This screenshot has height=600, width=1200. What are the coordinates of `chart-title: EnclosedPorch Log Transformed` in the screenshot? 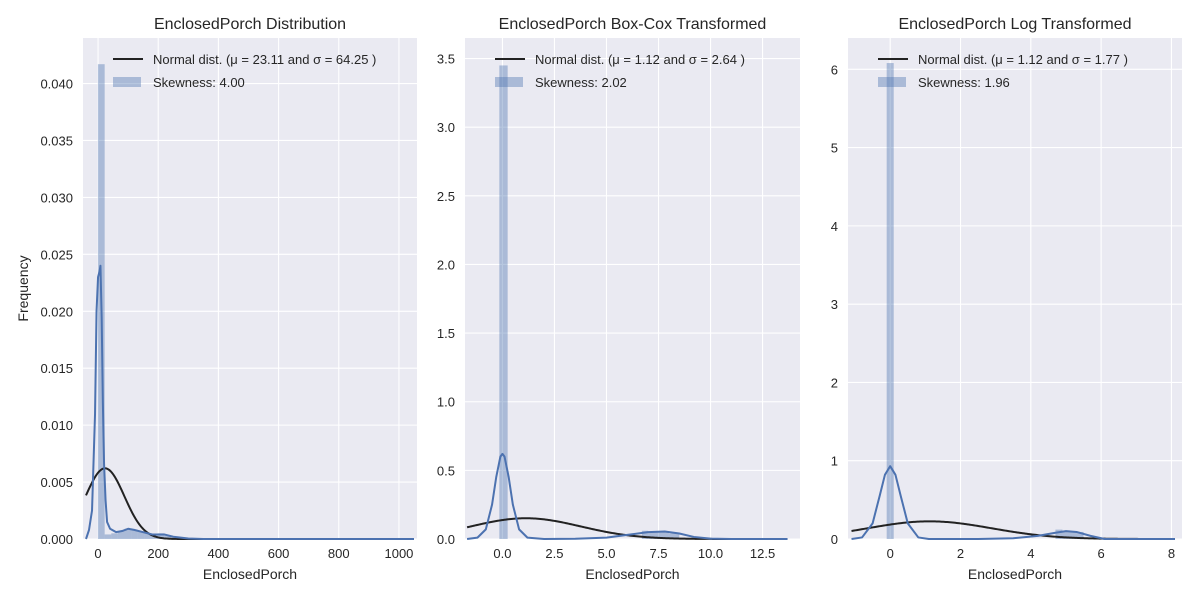 It's located at (1014, 24).